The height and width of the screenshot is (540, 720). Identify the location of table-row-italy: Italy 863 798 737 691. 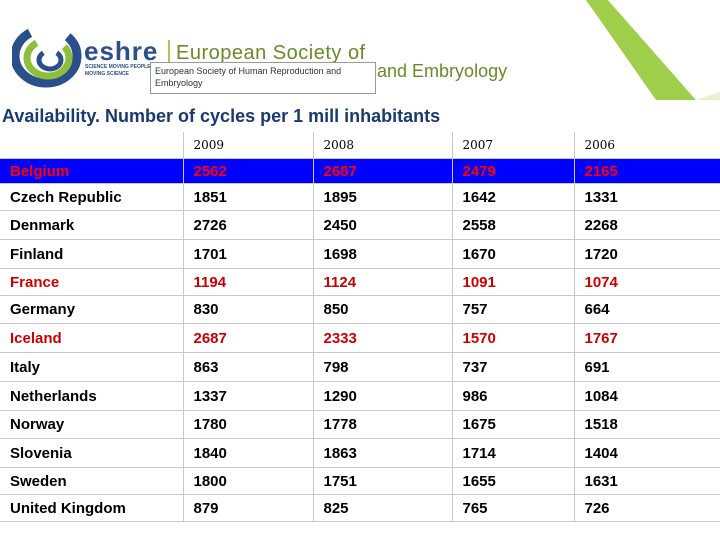
(360, 367).